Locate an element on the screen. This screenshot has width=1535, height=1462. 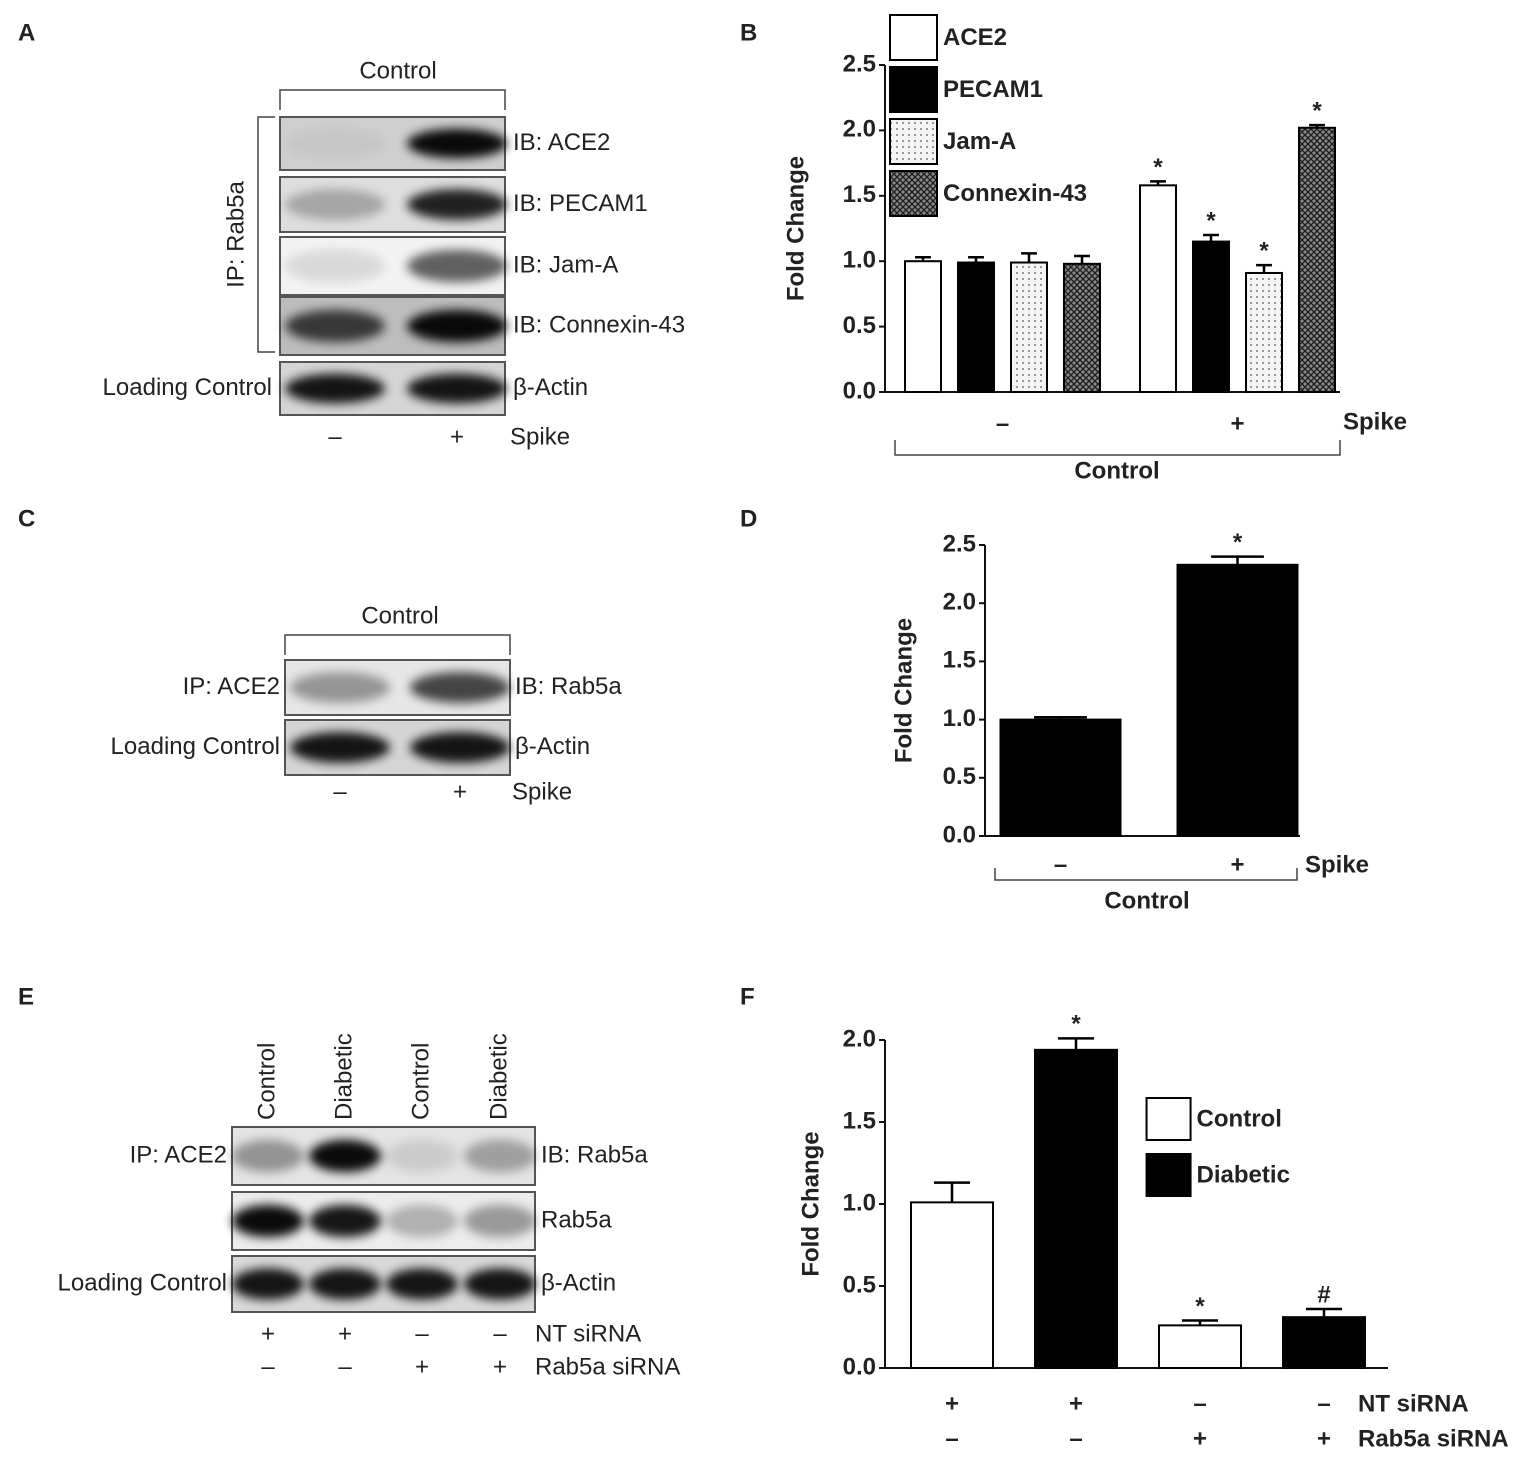
x-tick-label: – is located at coordinates (1060, 864).